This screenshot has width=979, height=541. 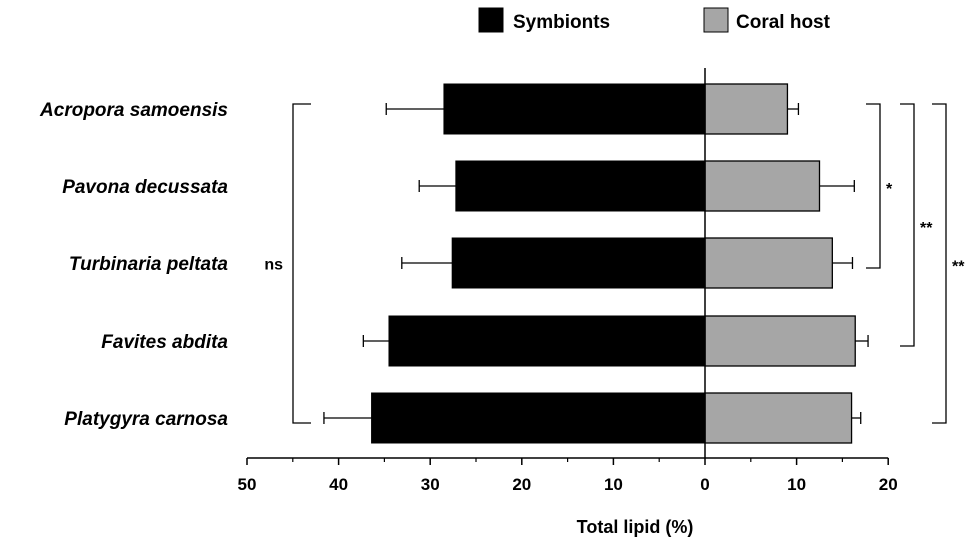 What do you see at coordinates (273, 265) in the screenshot?
I see `significance-label: ns` at bounding box center [273, 265].